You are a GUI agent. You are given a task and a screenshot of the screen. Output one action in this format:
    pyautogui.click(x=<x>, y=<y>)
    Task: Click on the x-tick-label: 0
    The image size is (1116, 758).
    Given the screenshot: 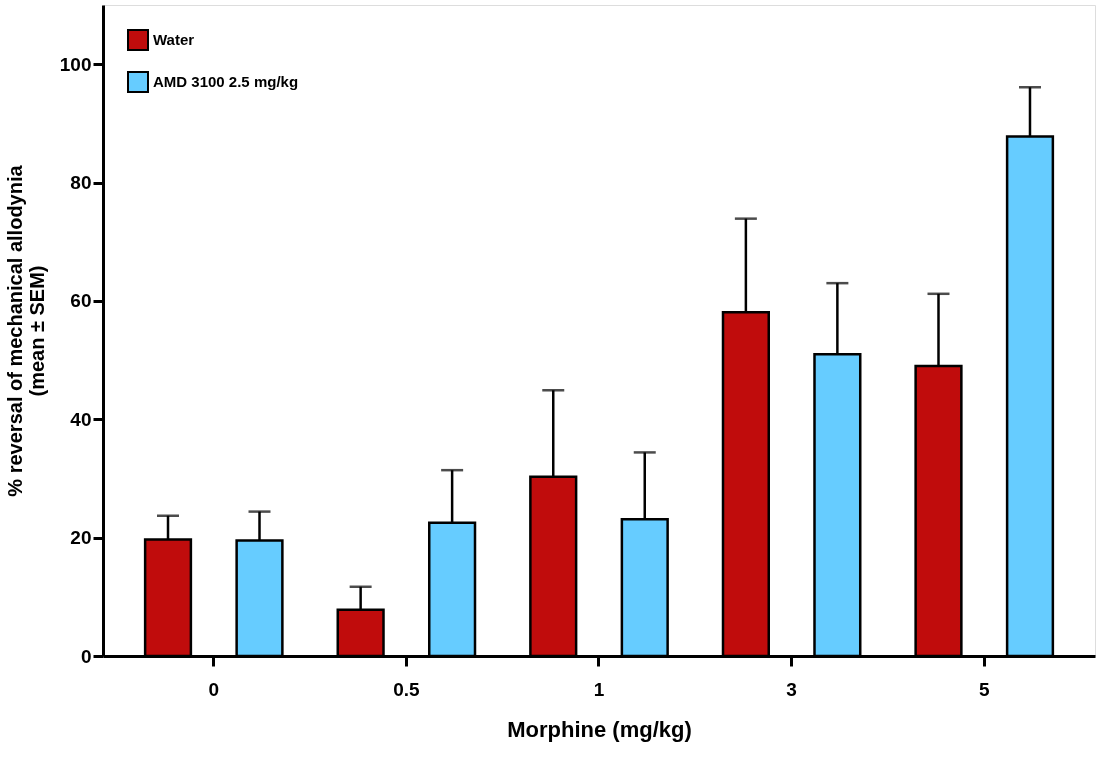 What is the action you would take?
    pyautogui.click(x=214, y=689)
    